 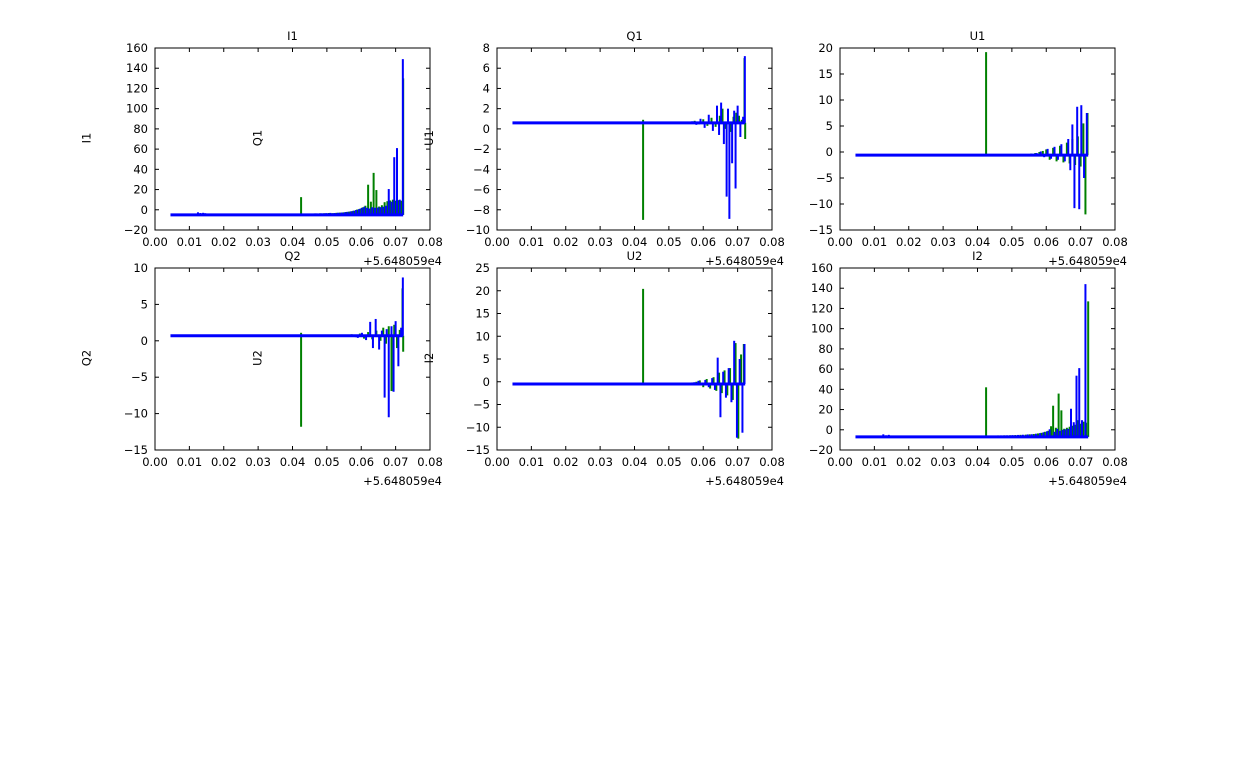 What do you see at coordinates (140, 149) in the screenshot?
I see `svg-text: 60` at bounding box center [140, 149].